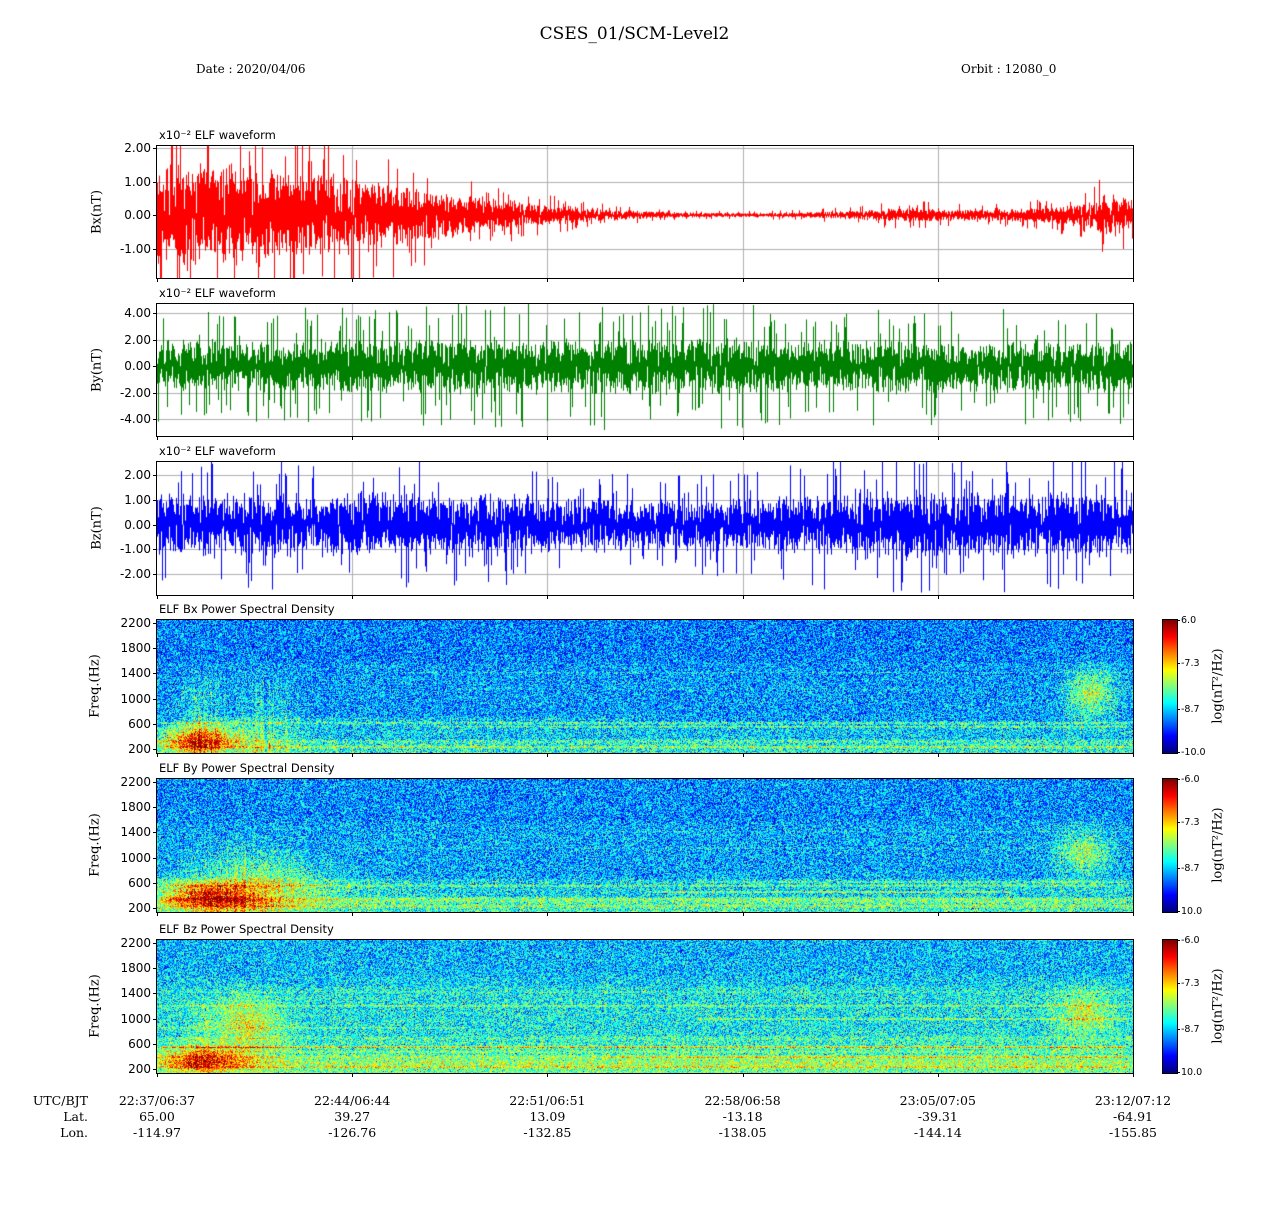  I want to click on panel-title-bz-psd: ELF Bz Power Spectral Density, so click(246, 929).